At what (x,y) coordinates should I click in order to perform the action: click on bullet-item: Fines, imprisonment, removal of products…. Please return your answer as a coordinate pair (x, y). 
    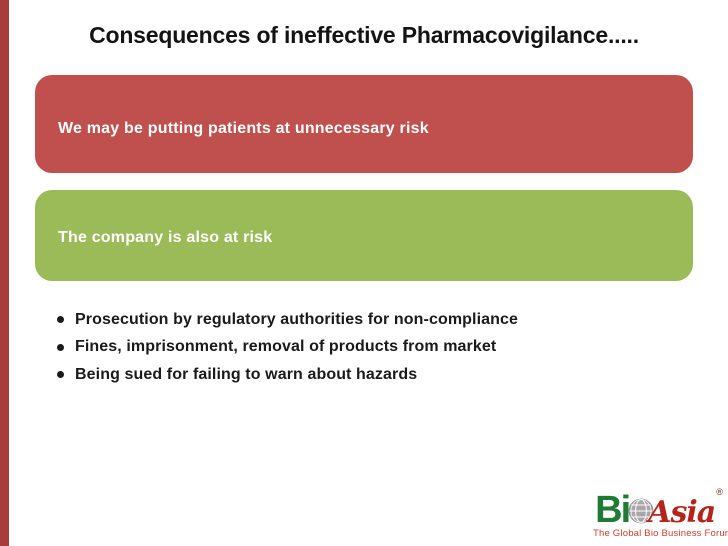
    Looking at the image, I should click on (372, 348).